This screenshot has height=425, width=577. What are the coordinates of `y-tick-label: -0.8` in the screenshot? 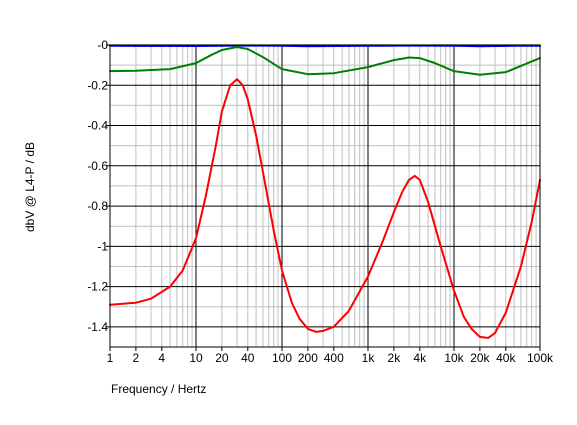 It's located at (97, 206).